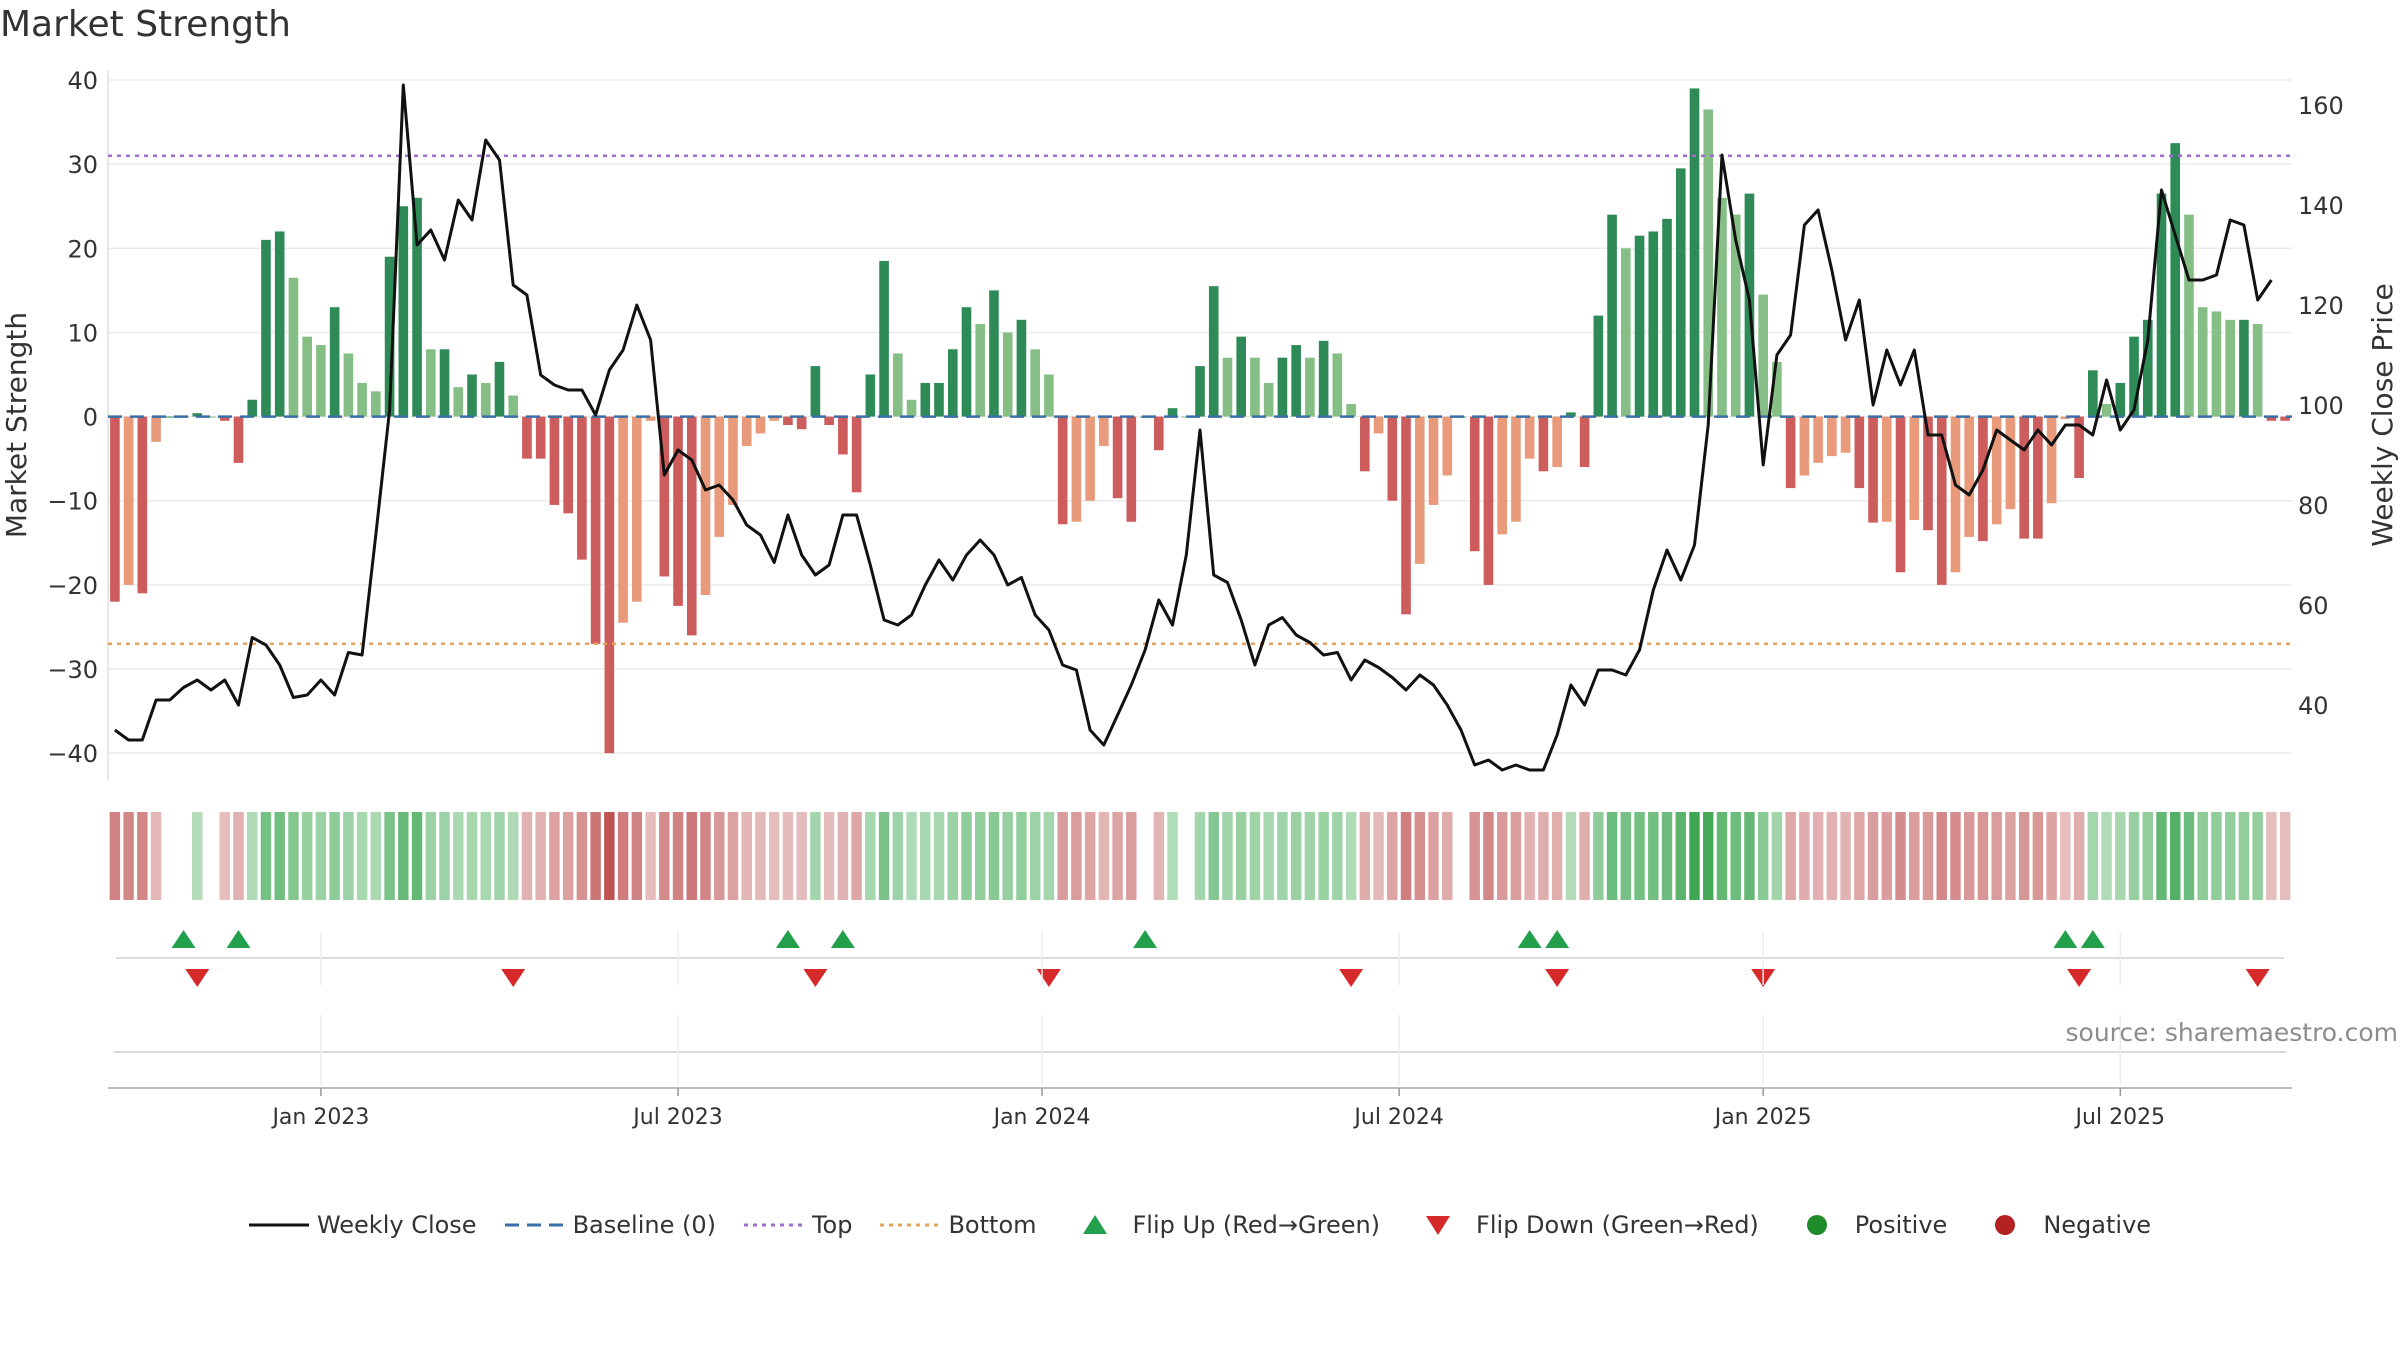 This screenshot has width=2400, height=1350. Describe the element at coordinates (2321, 406) in the screenshot. I see `right-tick-label: 100` at that location.